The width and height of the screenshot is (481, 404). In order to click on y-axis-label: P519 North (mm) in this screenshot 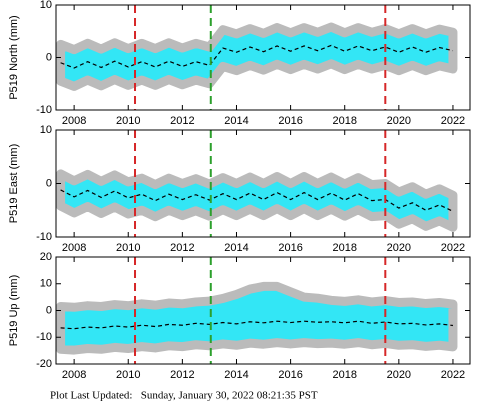, I will do `click(14, 57)`.